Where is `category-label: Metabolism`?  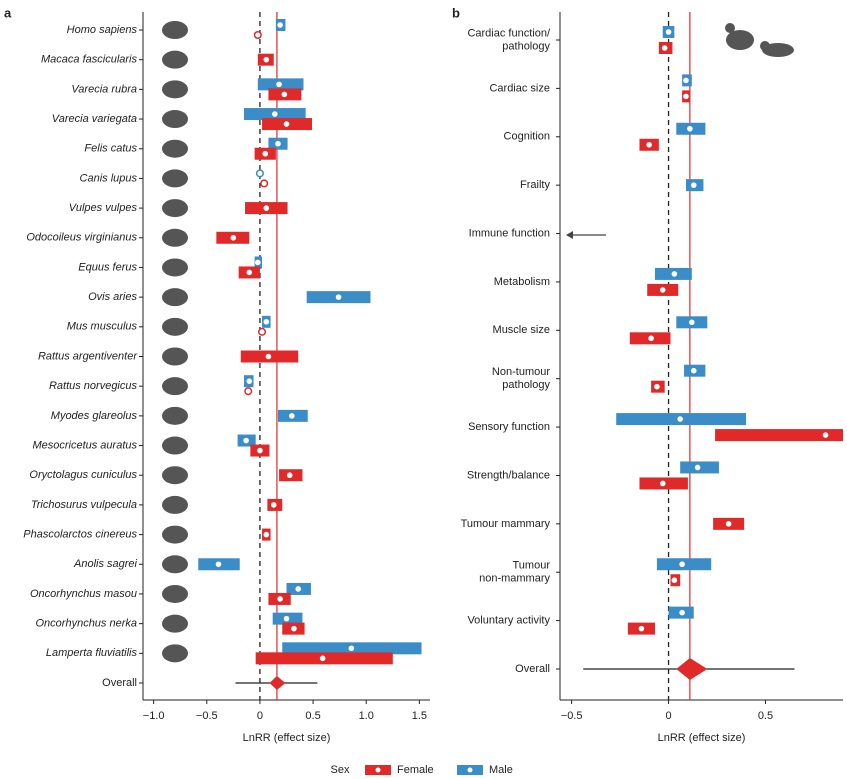
category-label: Metabolism is located at coordinates (522, 282).